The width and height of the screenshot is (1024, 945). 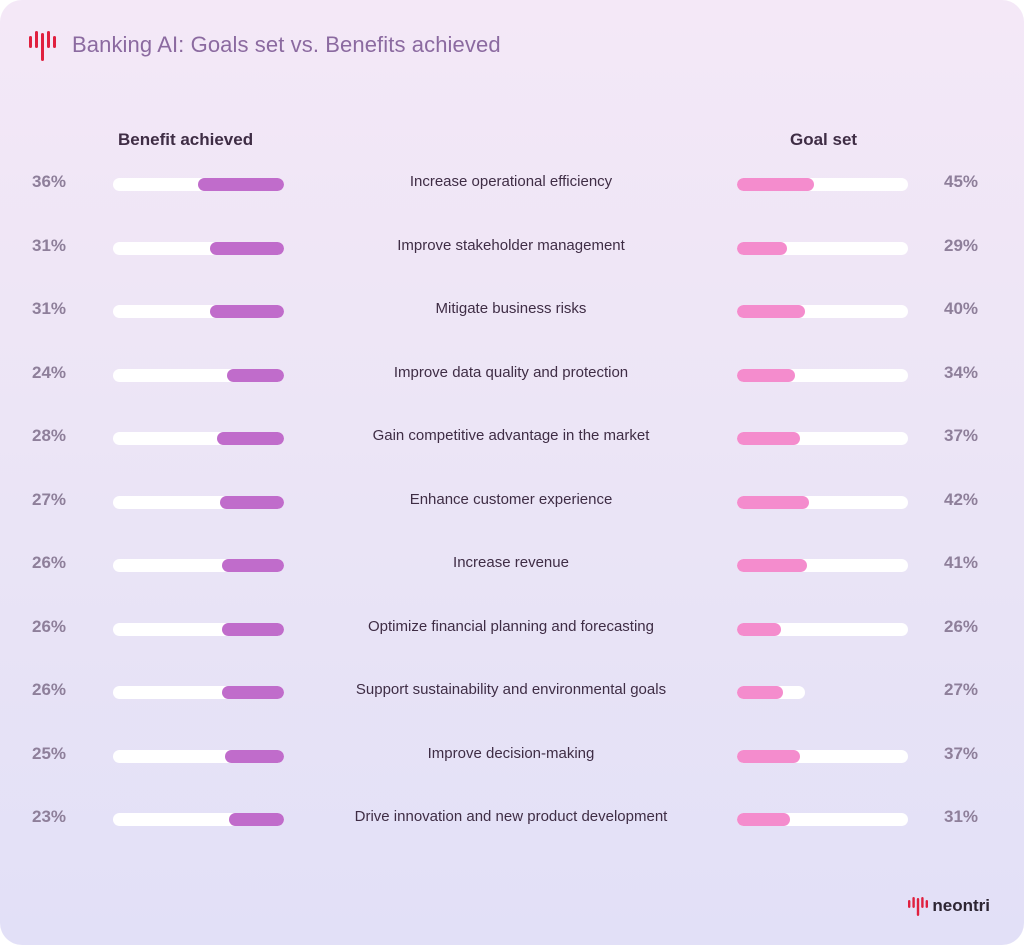 I want to click on goal-value-label: 31%, so click(x=961, y=816).